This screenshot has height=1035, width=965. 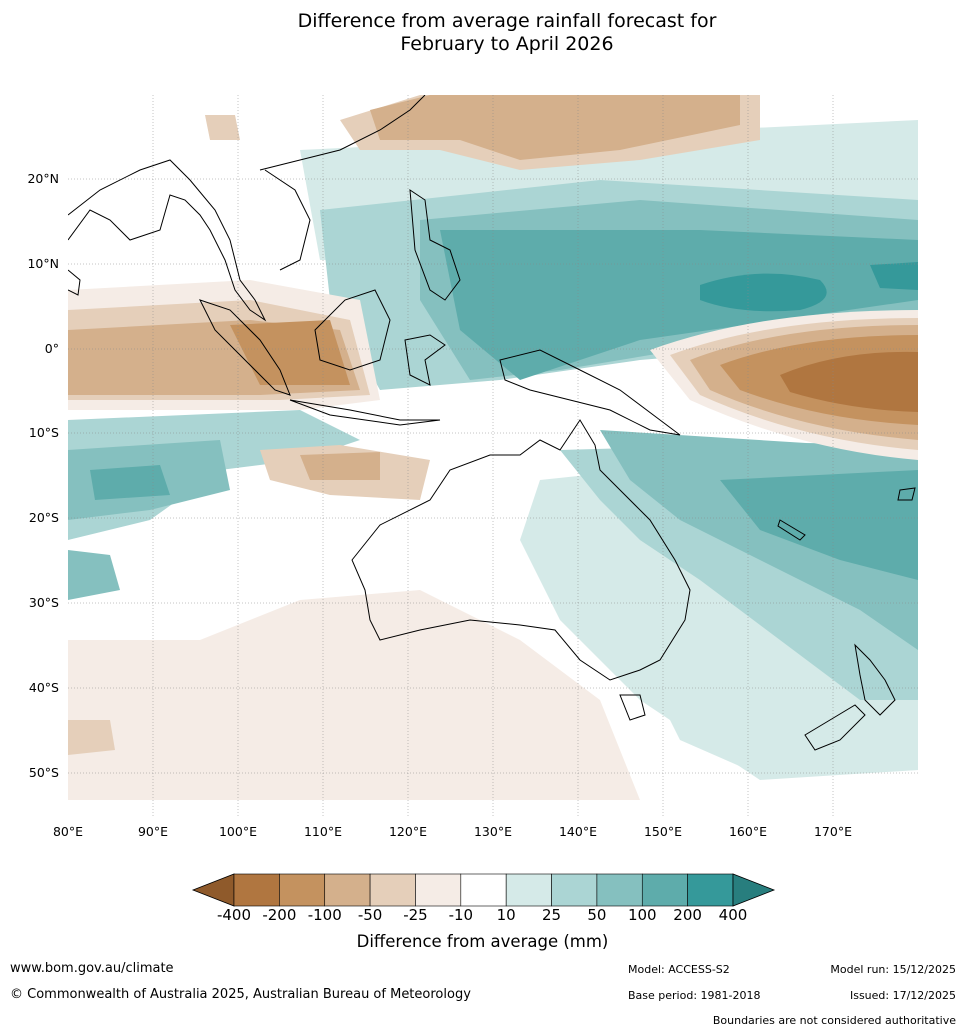 What do you see at coordinates (835, 727) in the screenshot?
I see `new-zealand-south-coastline` at bounding box center [835, 727].